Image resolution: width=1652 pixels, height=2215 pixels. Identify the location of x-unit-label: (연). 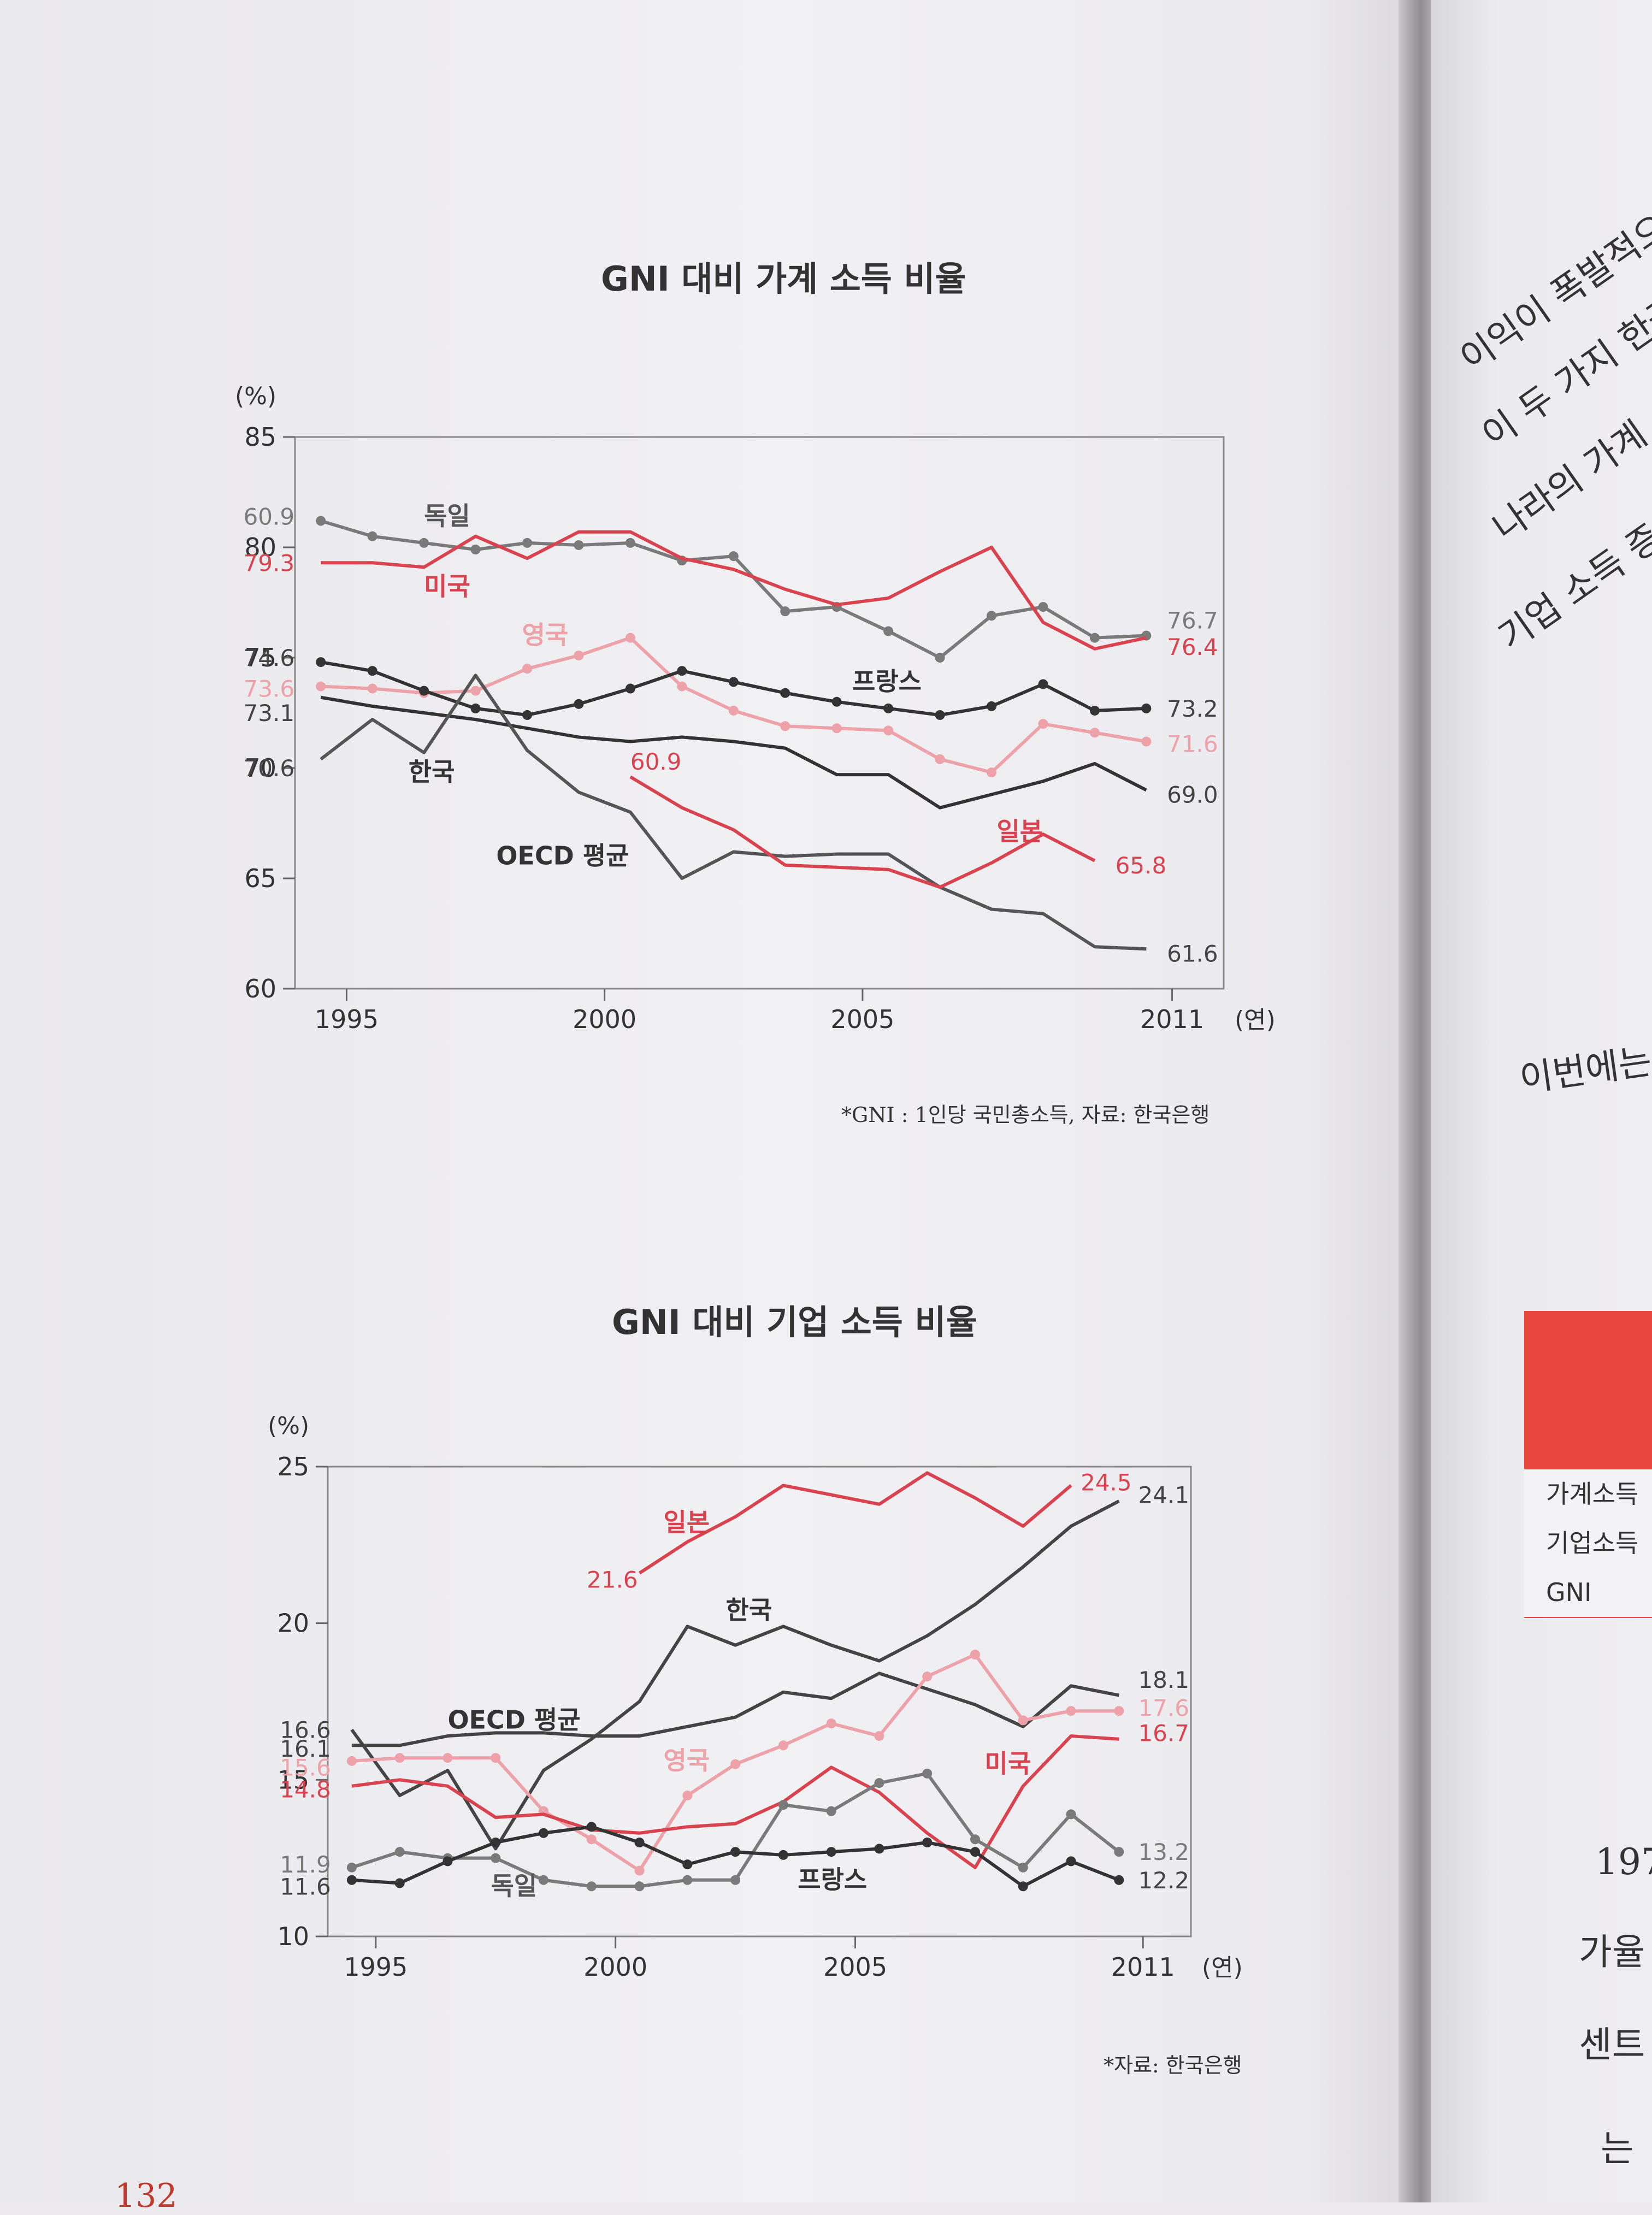
(1255, 1020).